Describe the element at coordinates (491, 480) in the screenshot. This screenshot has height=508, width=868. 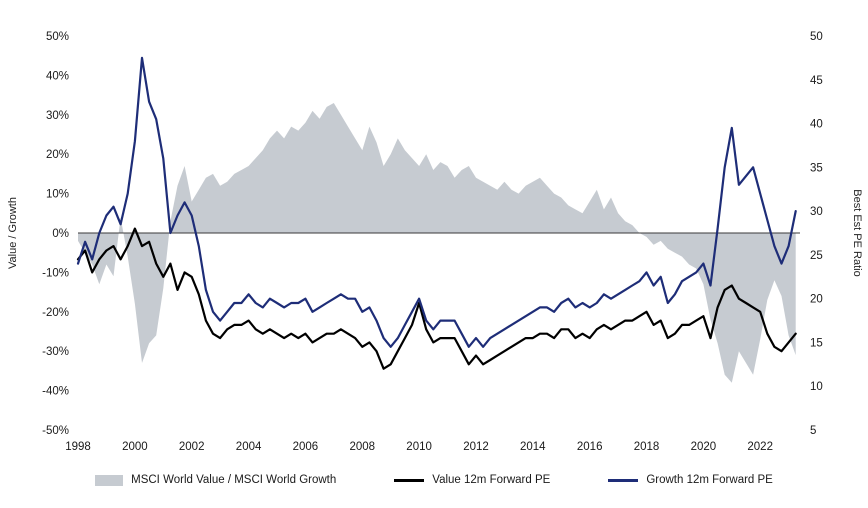
I see `legend-label-value-pe: Value 12m Forward PE` at that location.